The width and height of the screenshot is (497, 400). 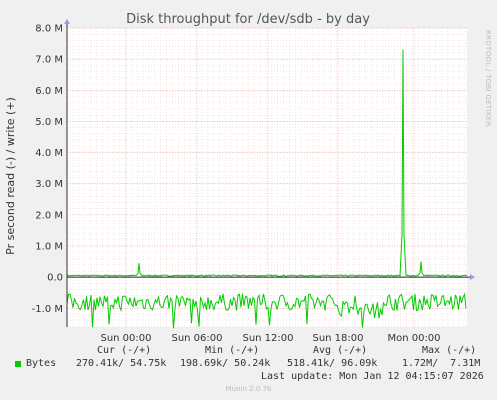 What do you see at coordinates (49, 247) in the screenshot?
I see `y-tick-label: 1.0 M` at bounding box center [49, 247].